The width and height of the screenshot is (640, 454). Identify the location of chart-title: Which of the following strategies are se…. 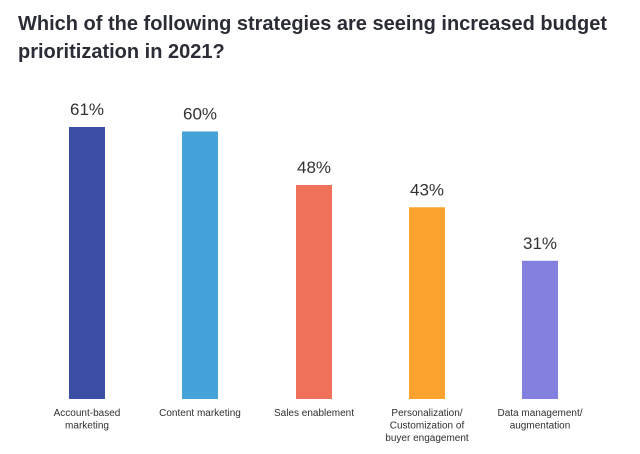
(312, 38).